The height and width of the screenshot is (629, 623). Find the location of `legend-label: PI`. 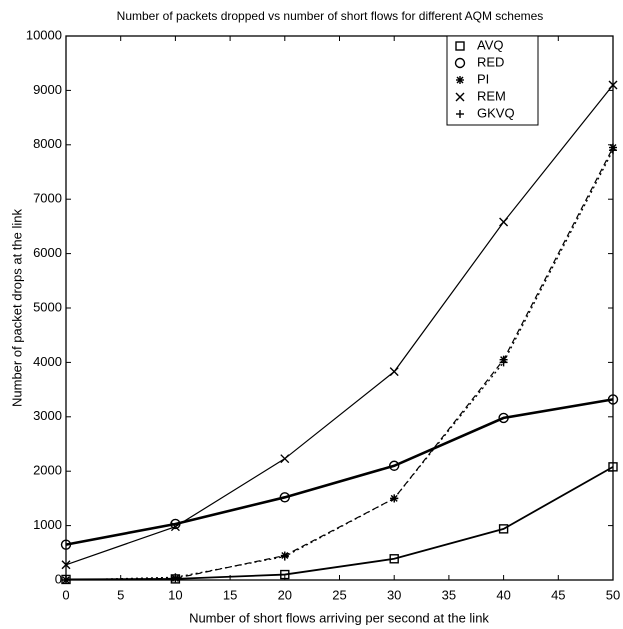

legend-label: PI is located at coordinates (483, 78).